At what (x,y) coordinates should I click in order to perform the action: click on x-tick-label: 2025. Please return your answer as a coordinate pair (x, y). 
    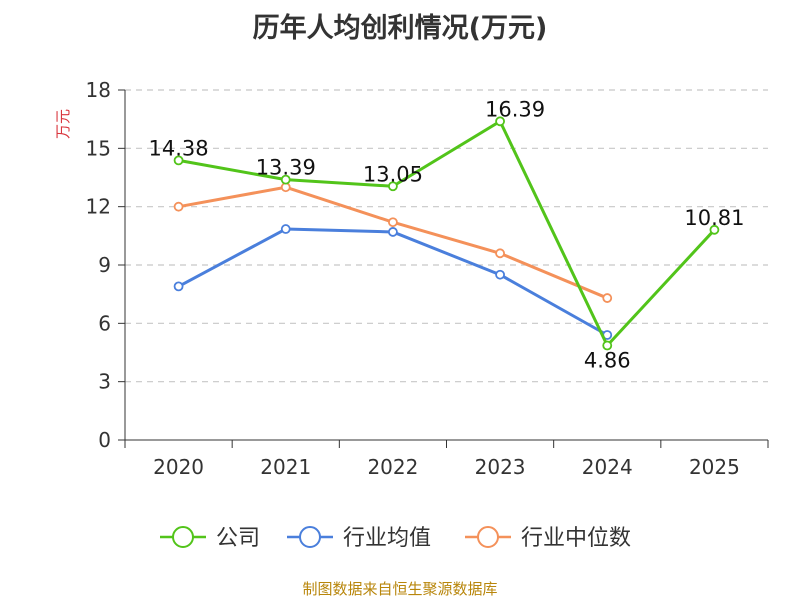
    Looking at the image, I should click on (714, 467).